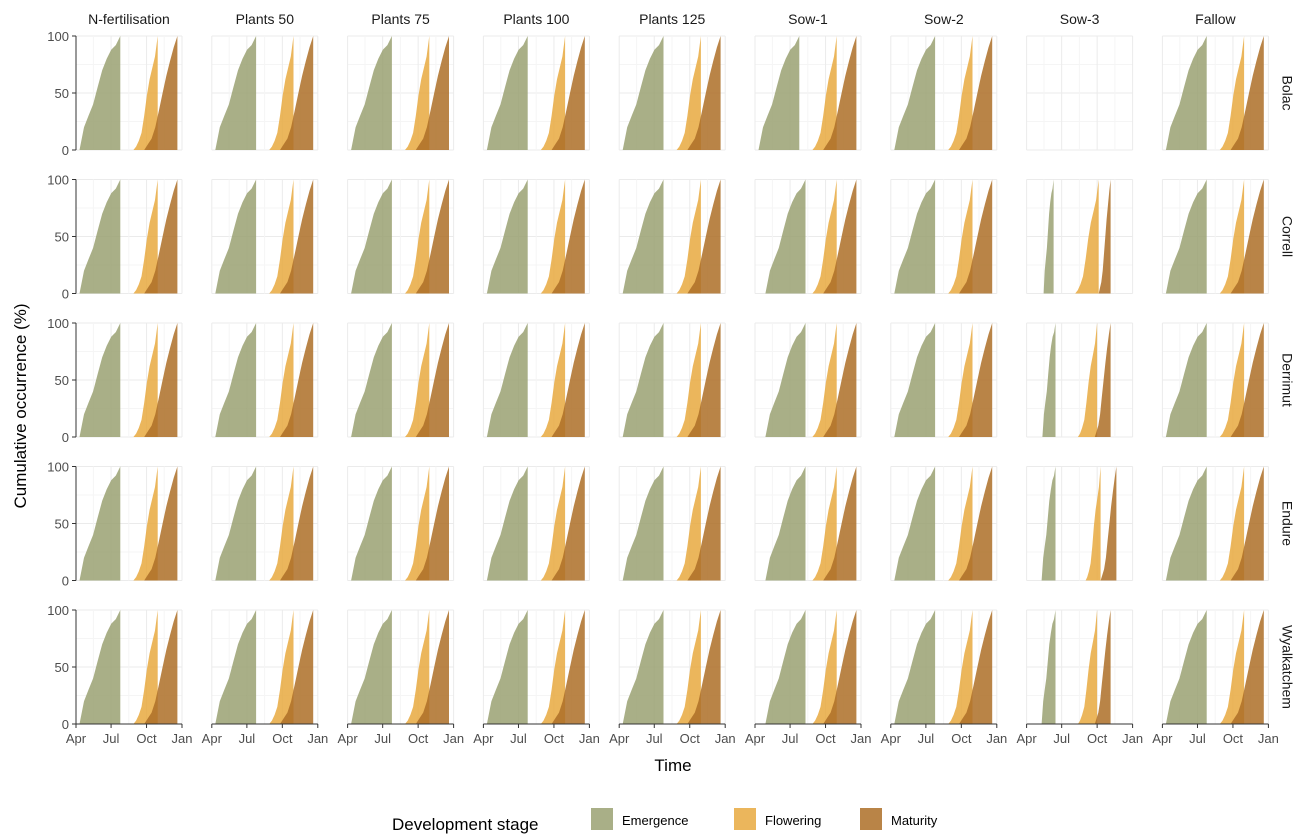 The height and width of the screenshot is (839, 1304). What do you see at coordinates (20, 405) in the screenshot?
I see `y-axis-title: Cumulative occurrence (%)` at bounding box center [20, 405].